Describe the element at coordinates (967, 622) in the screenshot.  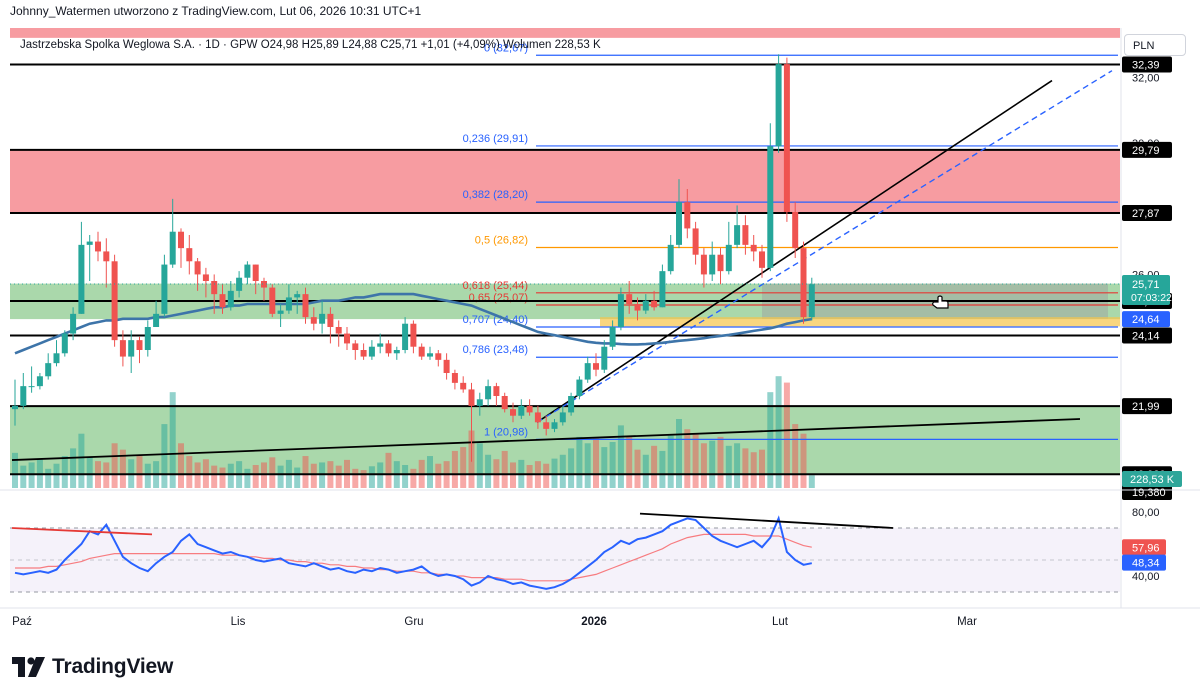
I see `time-tick-label: Mar` at that location.